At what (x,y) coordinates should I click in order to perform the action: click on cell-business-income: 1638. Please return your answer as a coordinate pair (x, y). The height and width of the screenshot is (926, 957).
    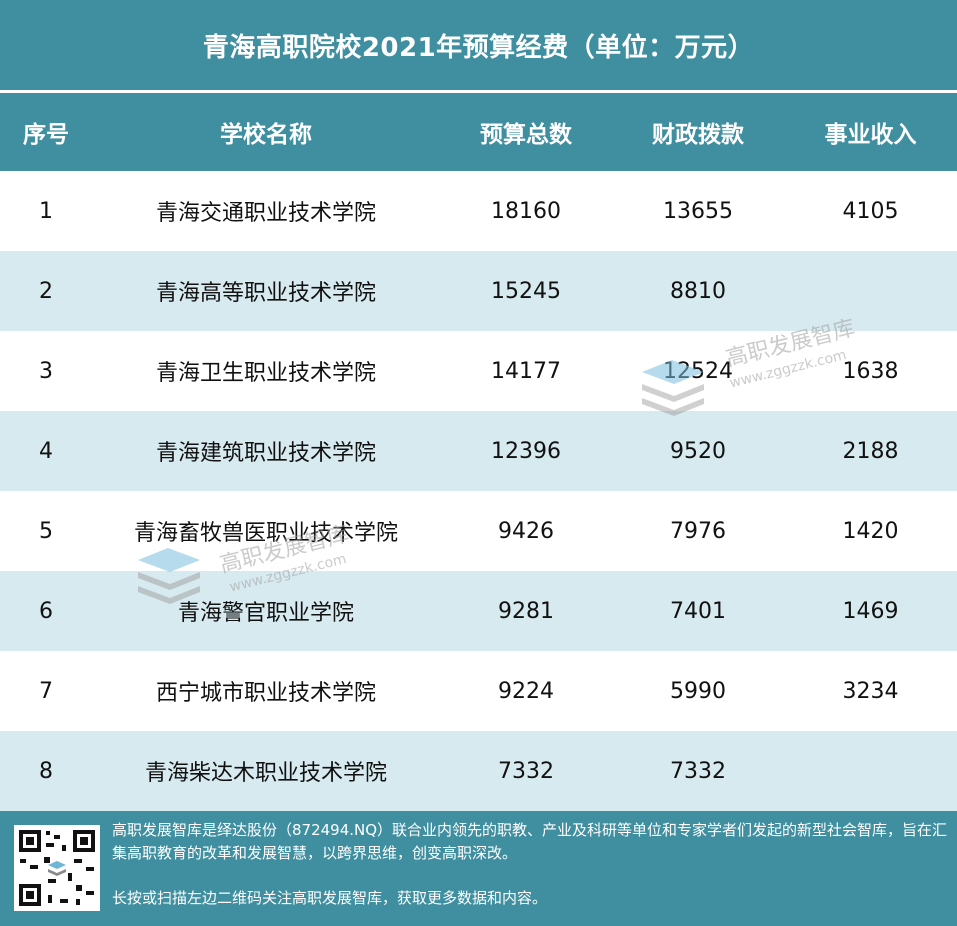
    Looking at the image, I should click on (870, 371).